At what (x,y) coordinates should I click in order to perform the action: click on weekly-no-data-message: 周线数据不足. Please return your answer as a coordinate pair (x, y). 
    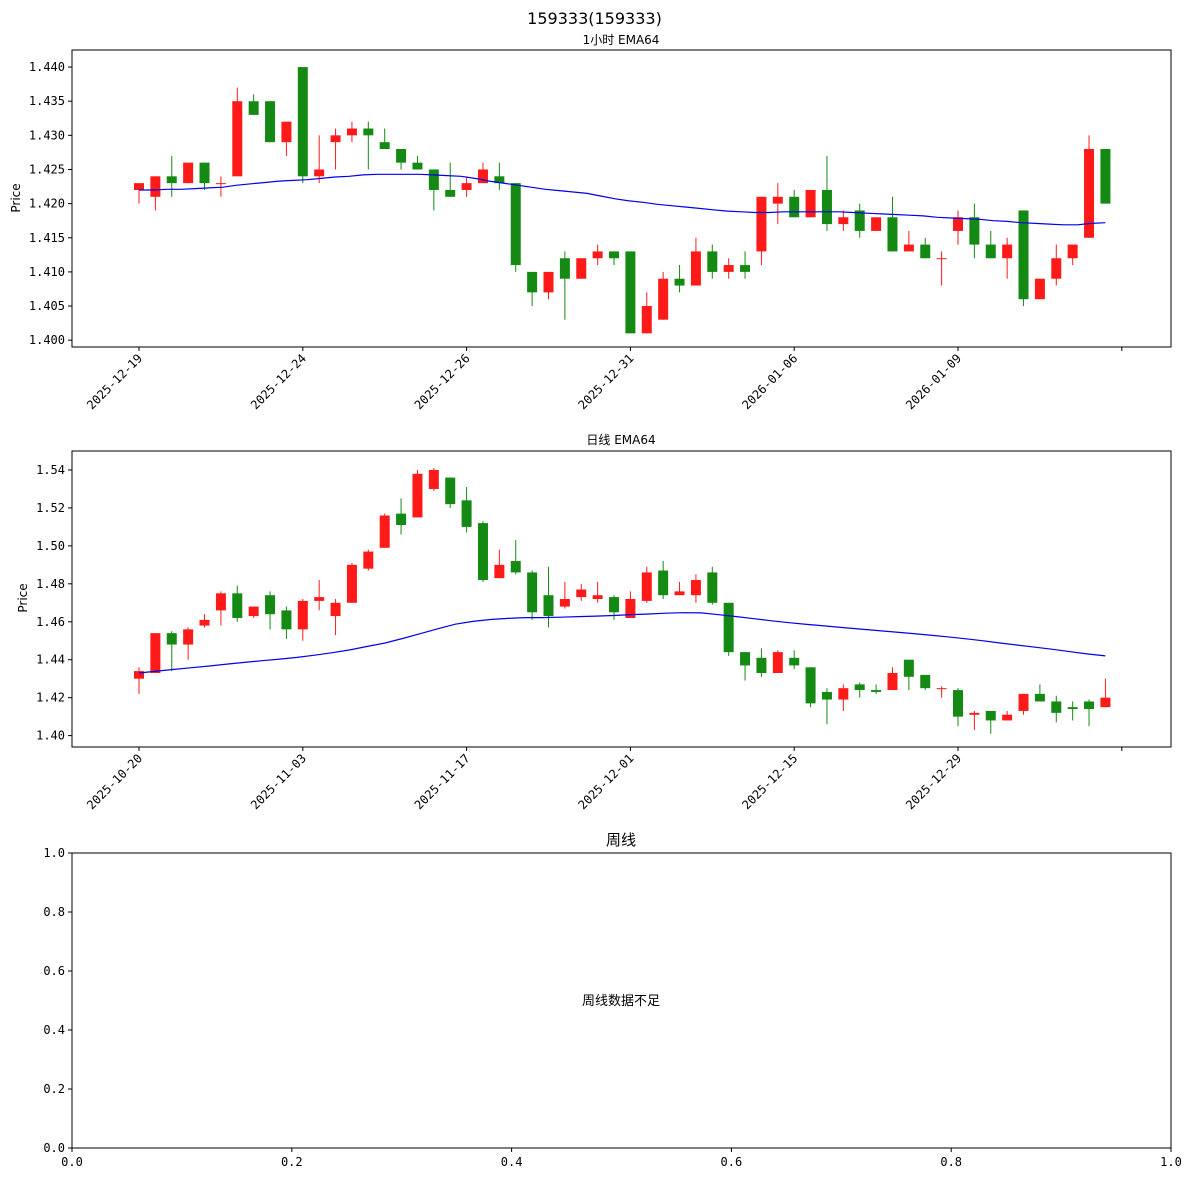
    Looking at the image, I should click on (621, 1001).